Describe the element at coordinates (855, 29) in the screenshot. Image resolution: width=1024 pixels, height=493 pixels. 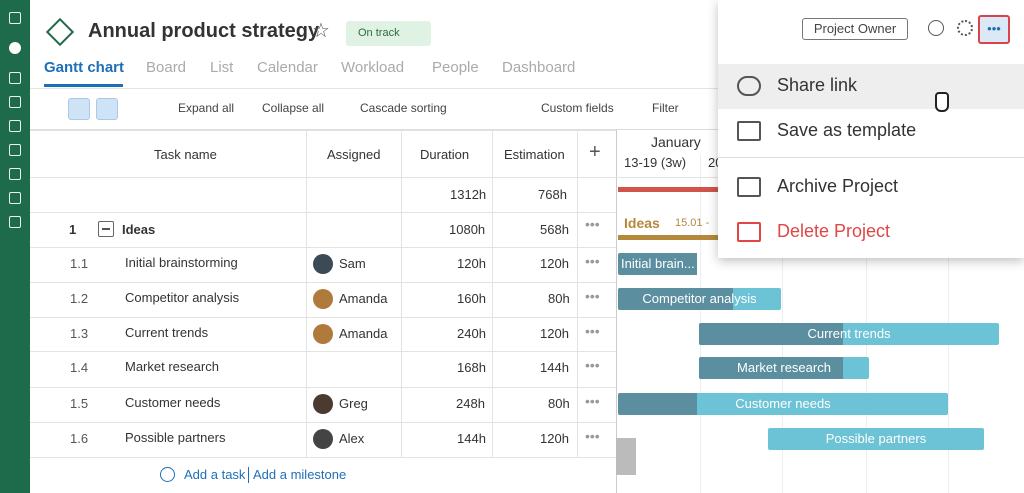
I see `role-badge: Project Owner` at that location.